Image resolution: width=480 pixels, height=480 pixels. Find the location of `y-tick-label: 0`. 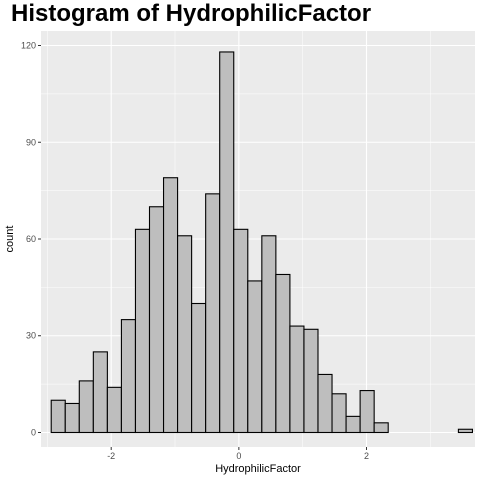

y-tick-label: 0 is located at coordinates (33, 432).